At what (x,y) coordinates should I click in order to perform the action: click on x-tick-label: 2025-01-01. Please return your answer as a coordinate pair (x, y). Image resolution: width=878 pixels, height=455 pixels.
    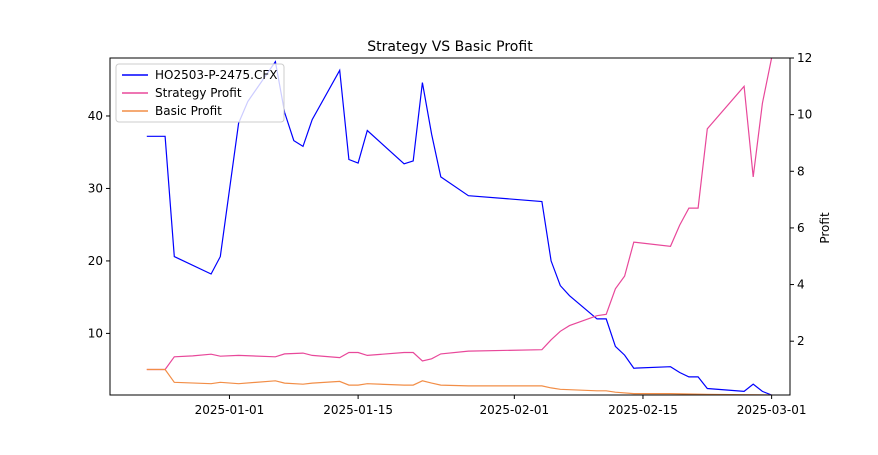
    Looking at the image, I should click on (230, 410).